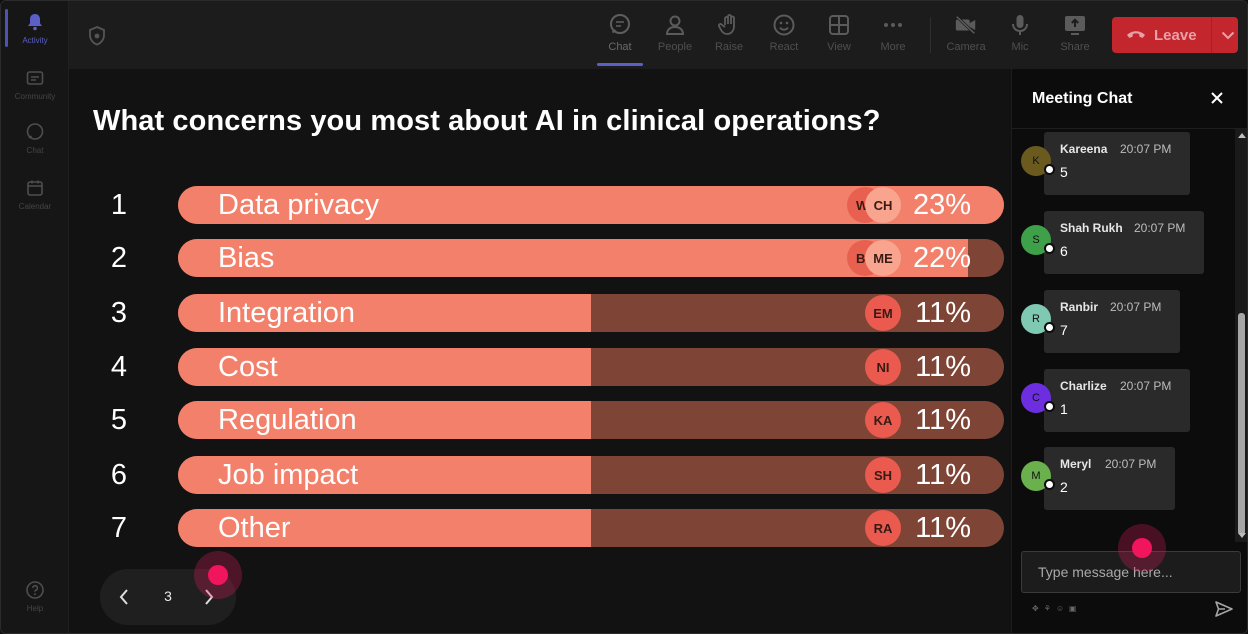  I want to click on pointer-indicator, so click(218, 575).